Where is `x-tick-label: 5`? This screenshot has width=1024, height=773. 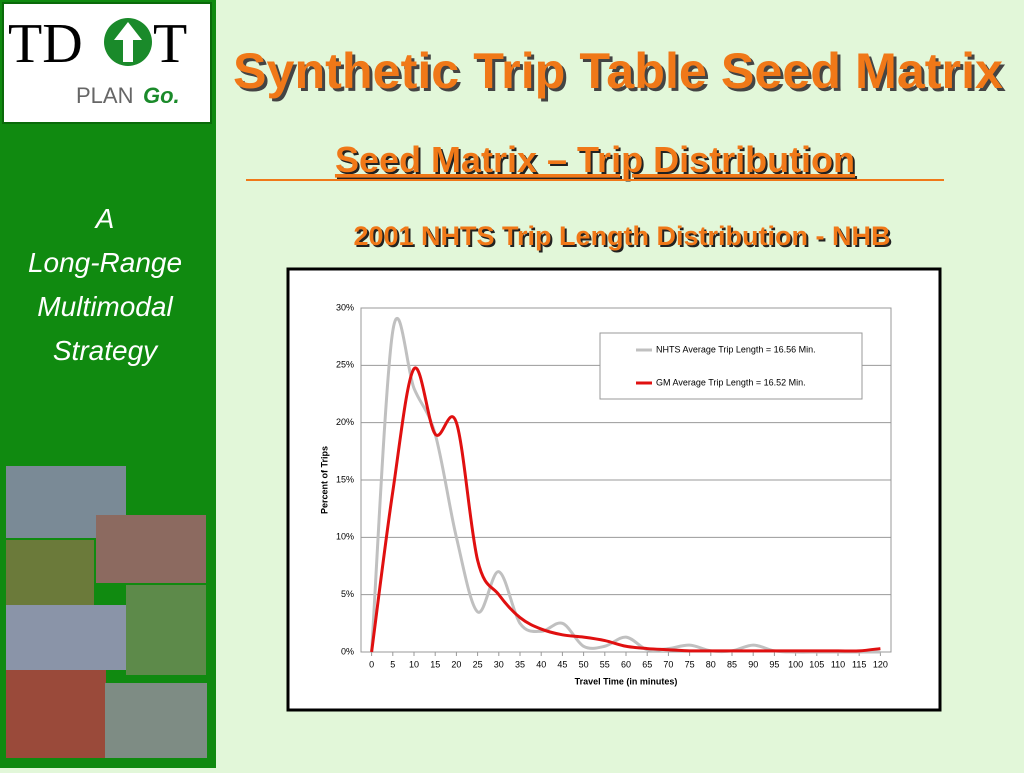 x-tick-label: 5 is located at coordinates (392, 664).